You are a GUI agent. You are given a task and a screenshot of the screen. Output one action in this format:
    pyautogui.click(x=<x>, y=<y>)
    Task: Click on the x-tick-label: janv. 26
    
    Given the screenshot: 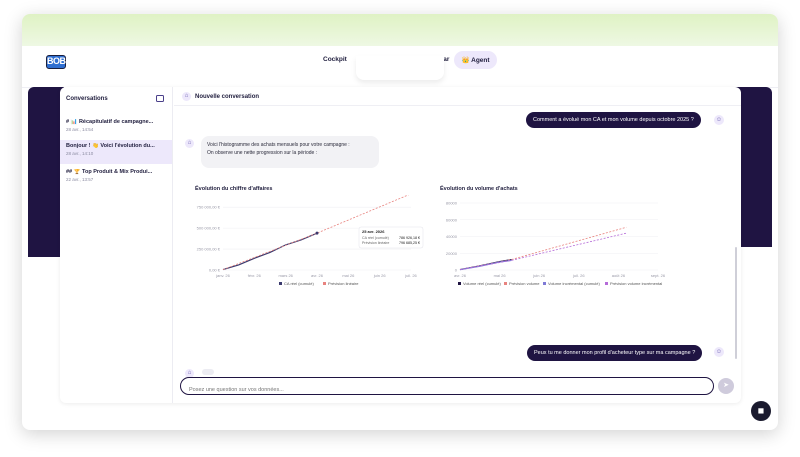 What is the action you would take?
    pyautogui.click(x=222, y=275)
    